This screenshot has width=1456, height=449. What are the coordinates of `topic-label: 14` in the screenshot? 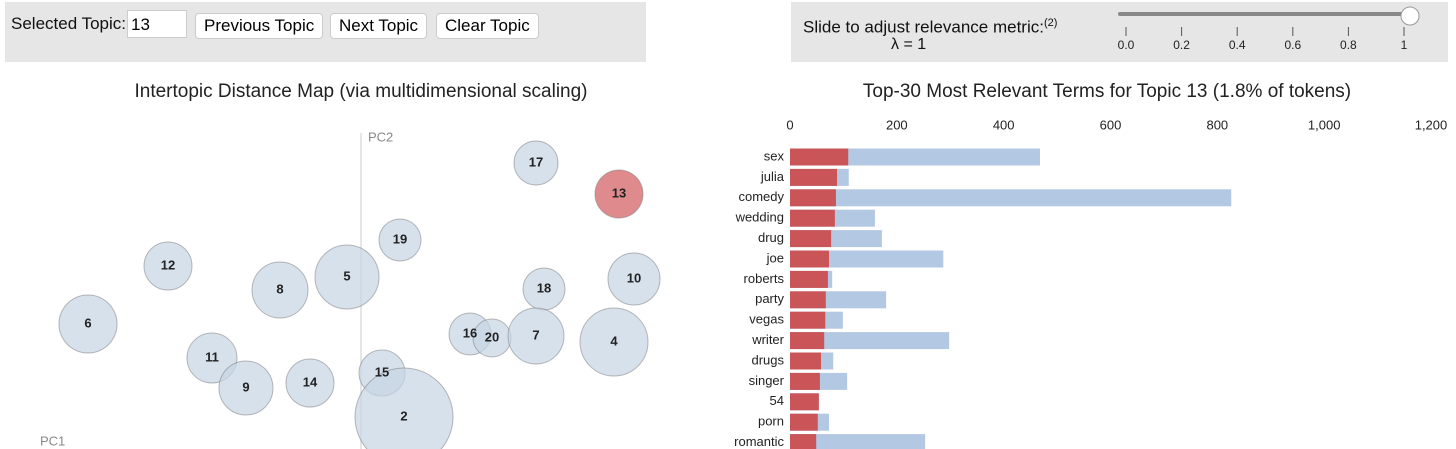 It's located at (310, 381).